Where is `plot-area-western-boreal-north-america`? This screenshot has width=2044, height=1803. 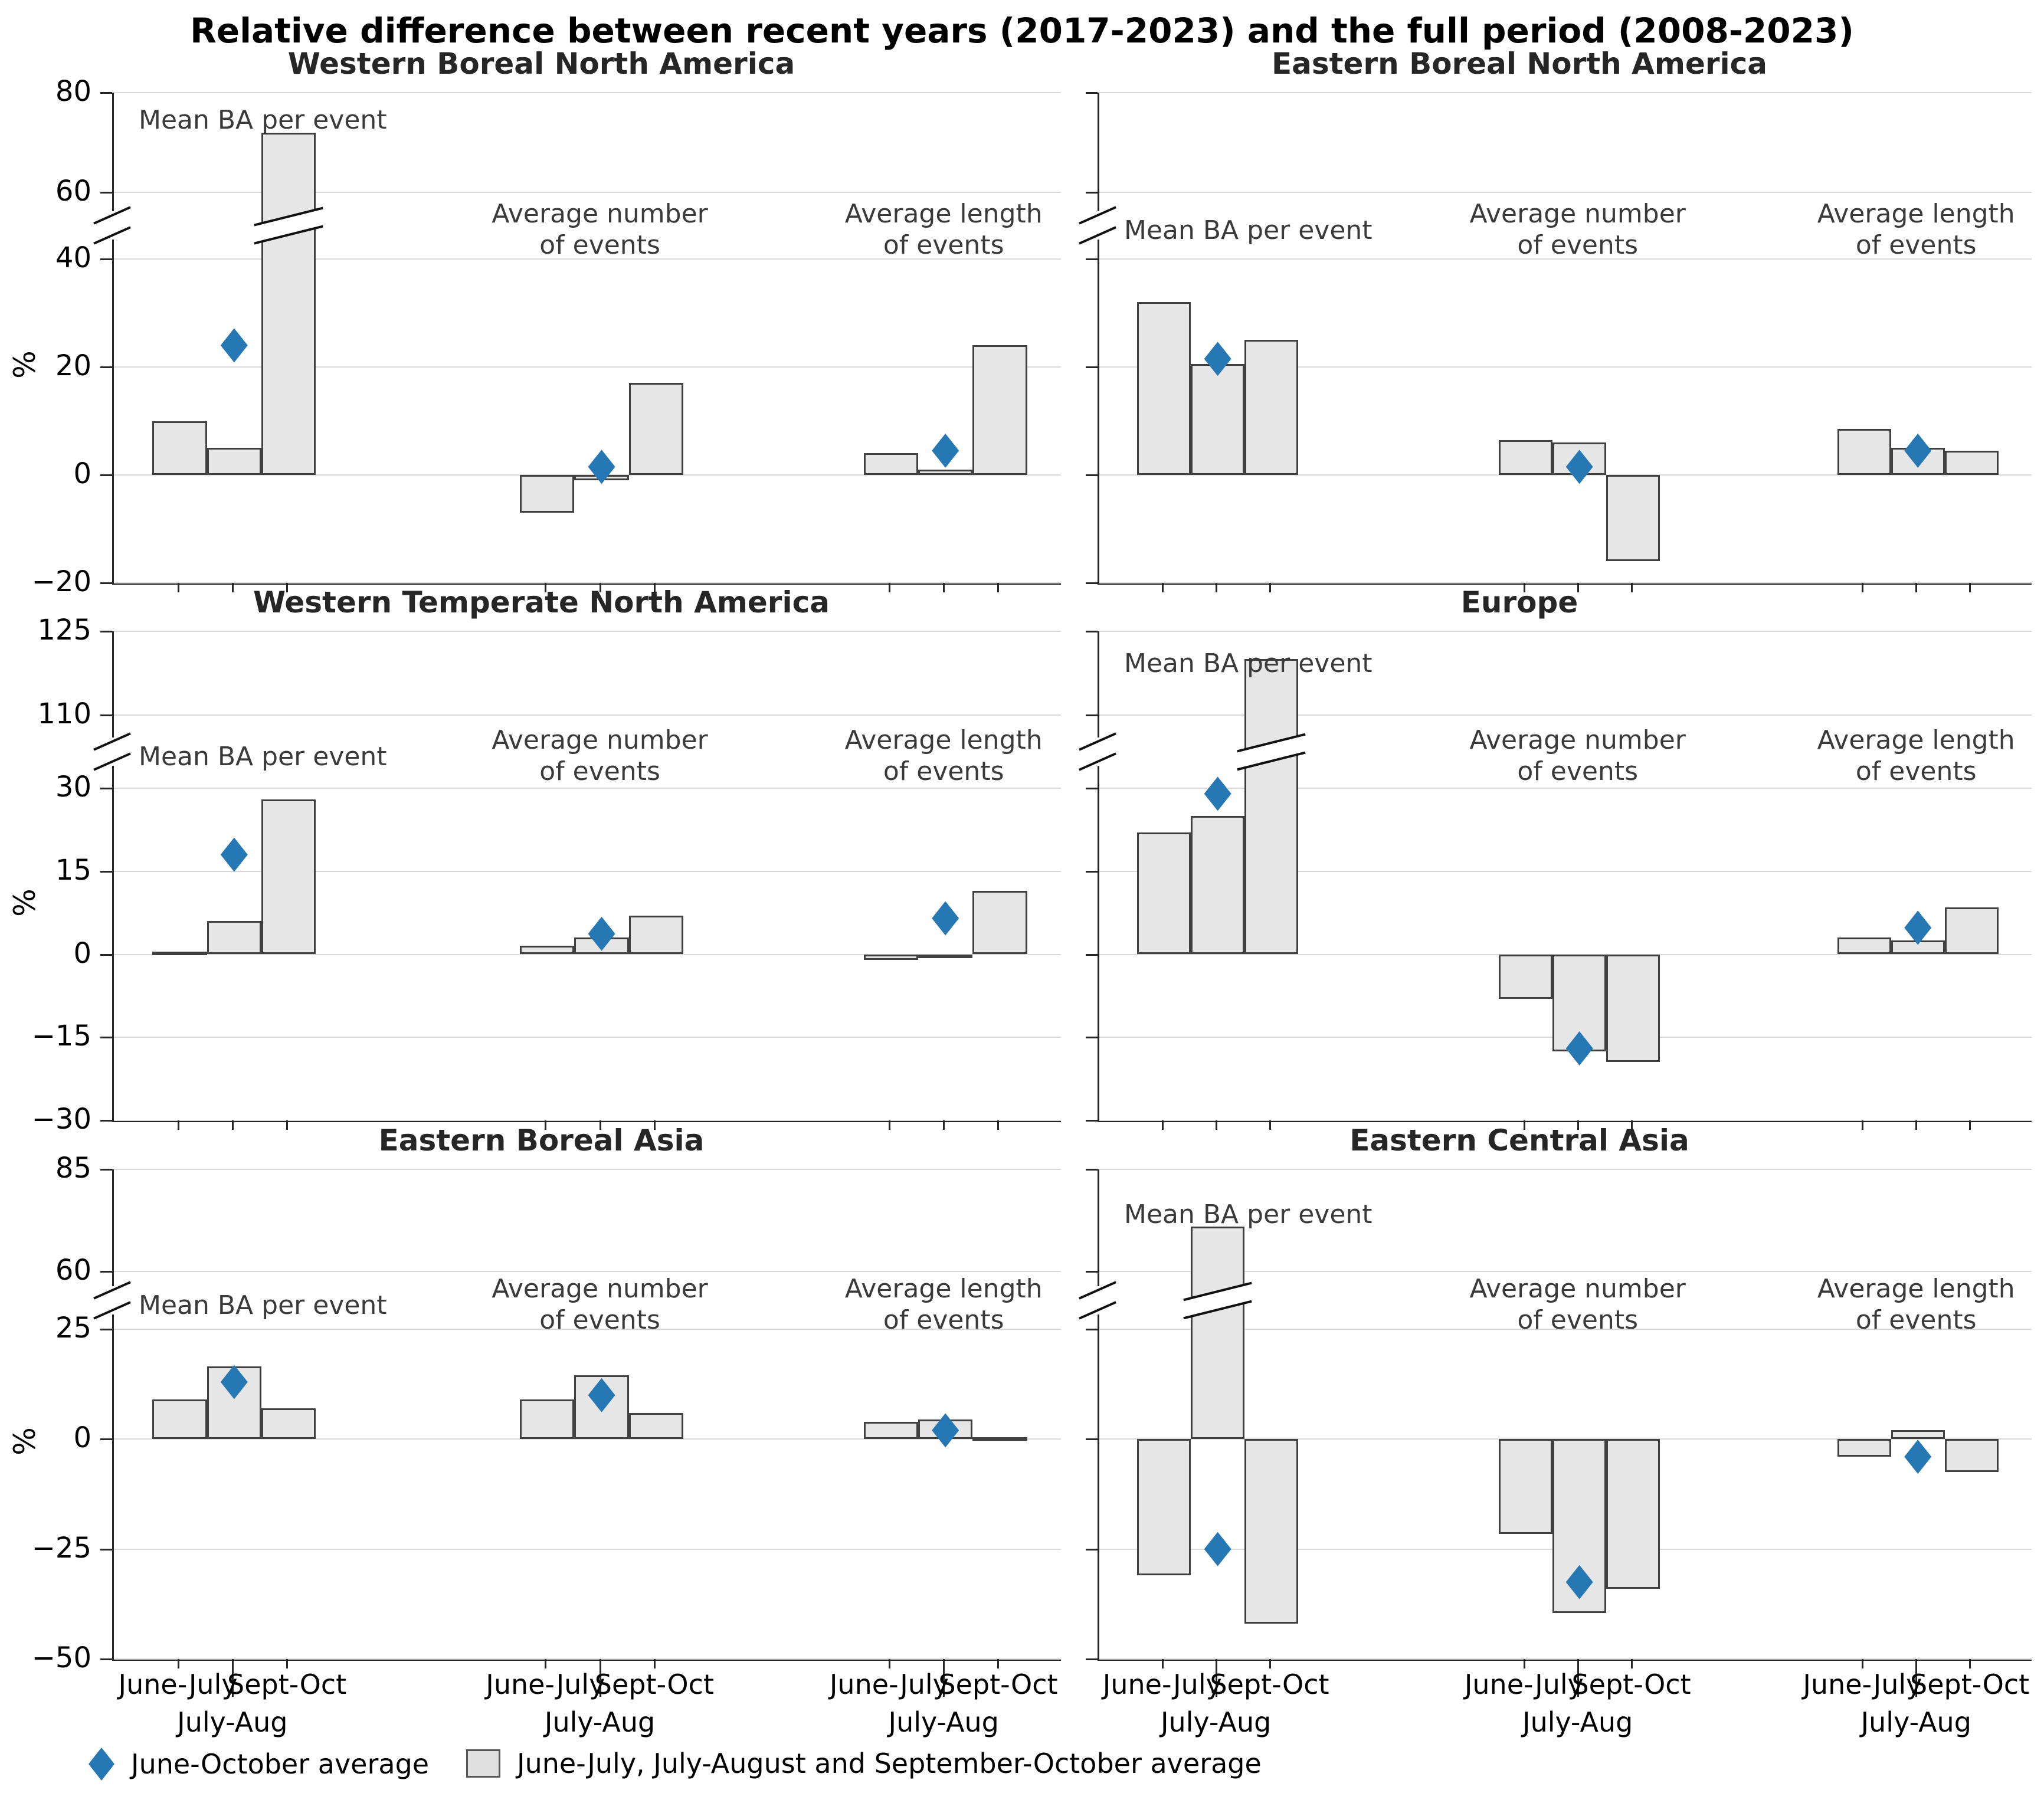
plot-area-western-boreal-north-america is located at coordinates (586, 339).